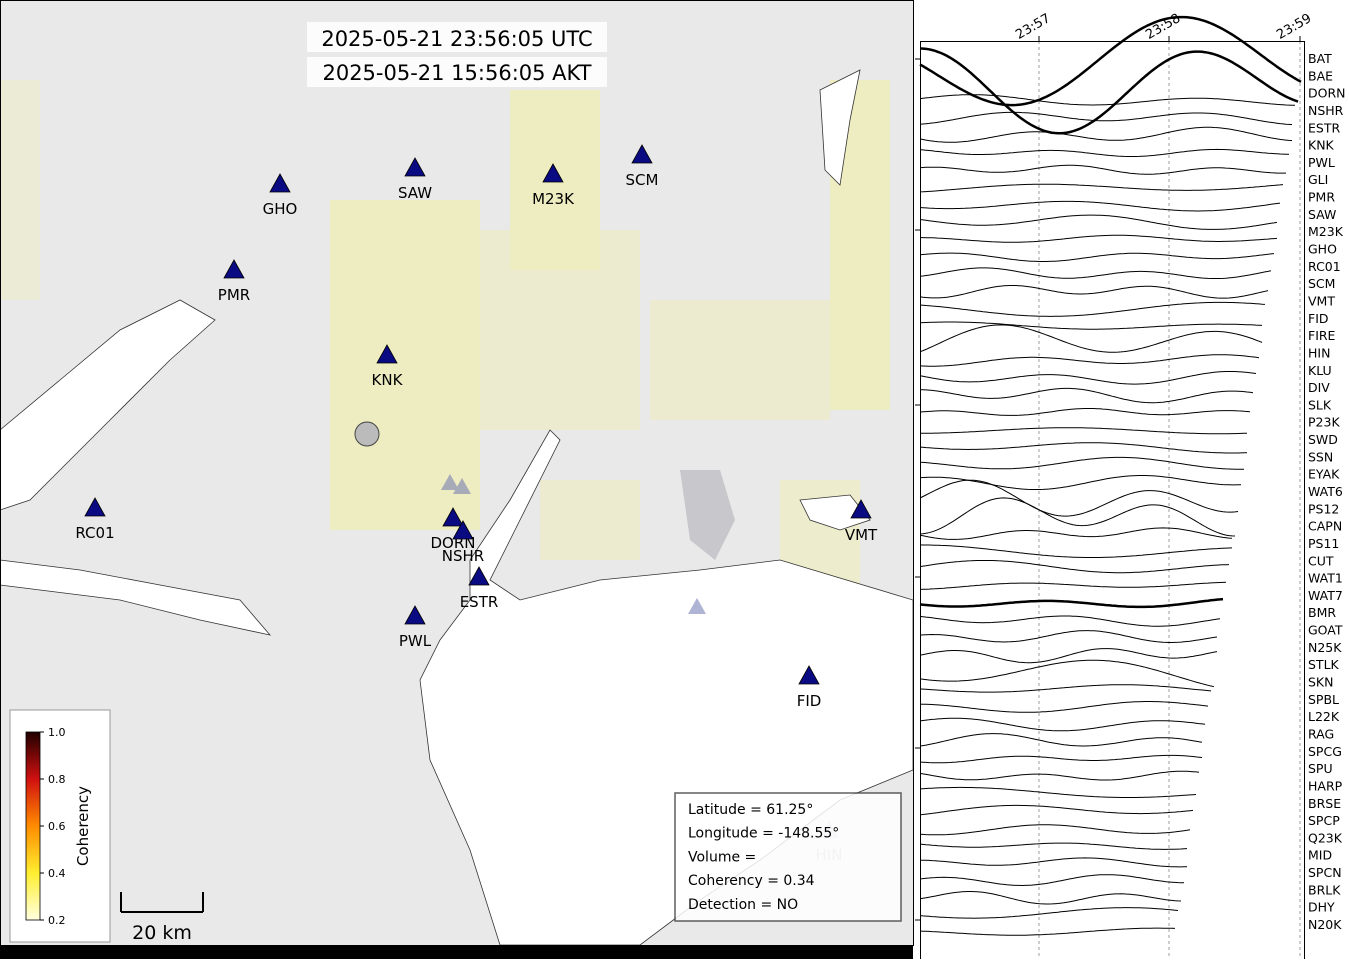  What do you see at coordinates (415, 193) in the screenshot?
I see `station-label: SAW` at bounding box center [415, 193].